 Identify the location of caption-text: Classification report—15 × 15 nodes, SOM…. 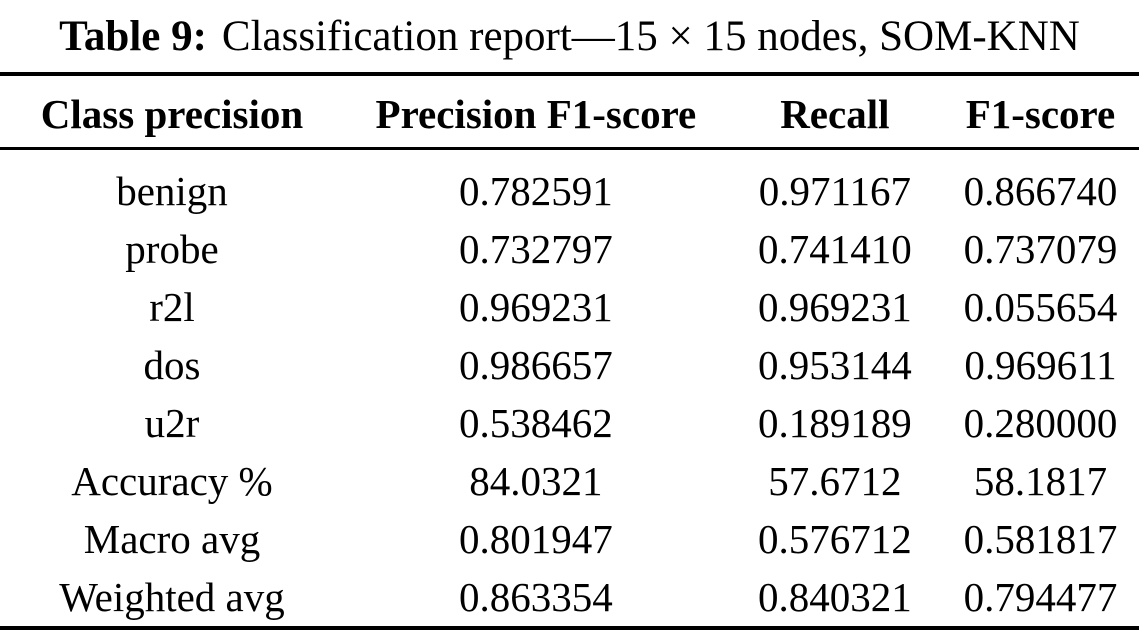
(650, 36).